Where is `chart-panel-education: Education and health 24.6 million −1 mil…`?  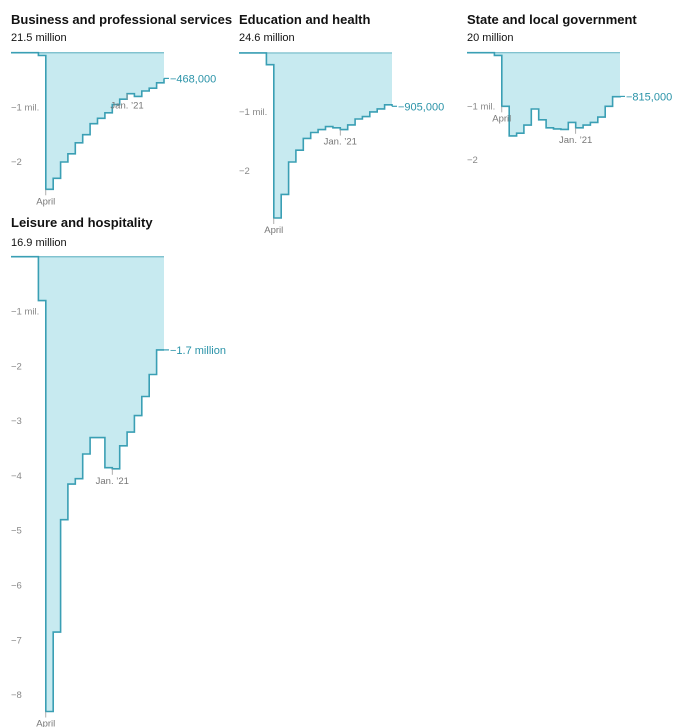
chart-panel-education: Education and health 24.6 million −1 mil… is located at coordinates (346, 124).